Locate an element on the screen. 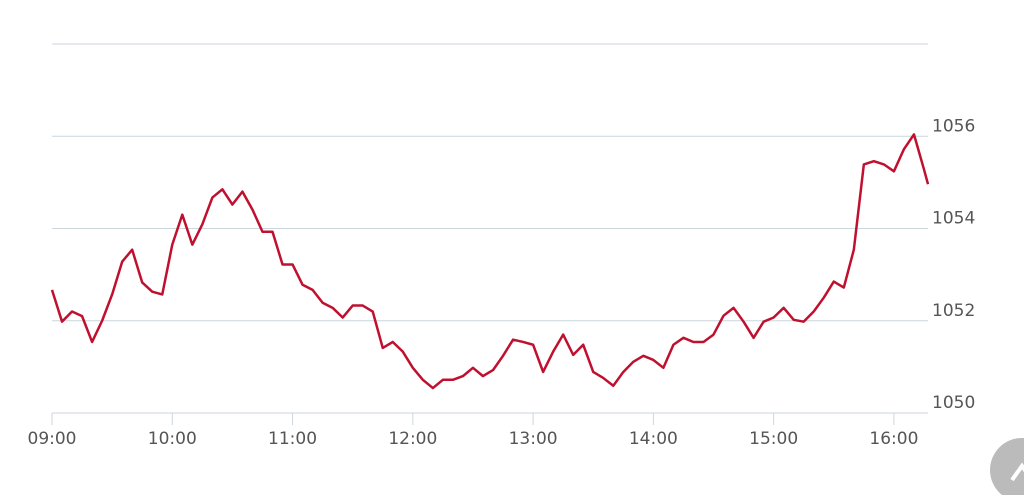  y-tick-label: 1052 is located at coordinates (953, 311).